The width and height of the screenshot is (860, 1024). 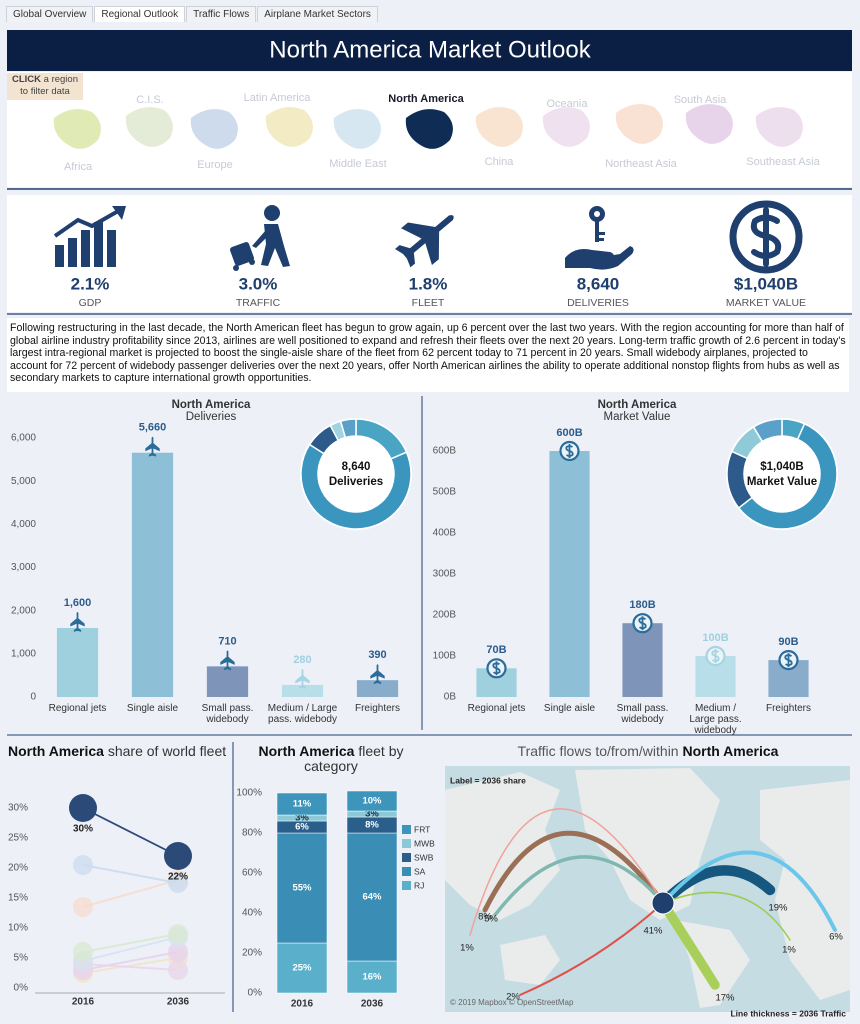 I want to click on y-tick-label: 30%, so click(x=18, y=808).